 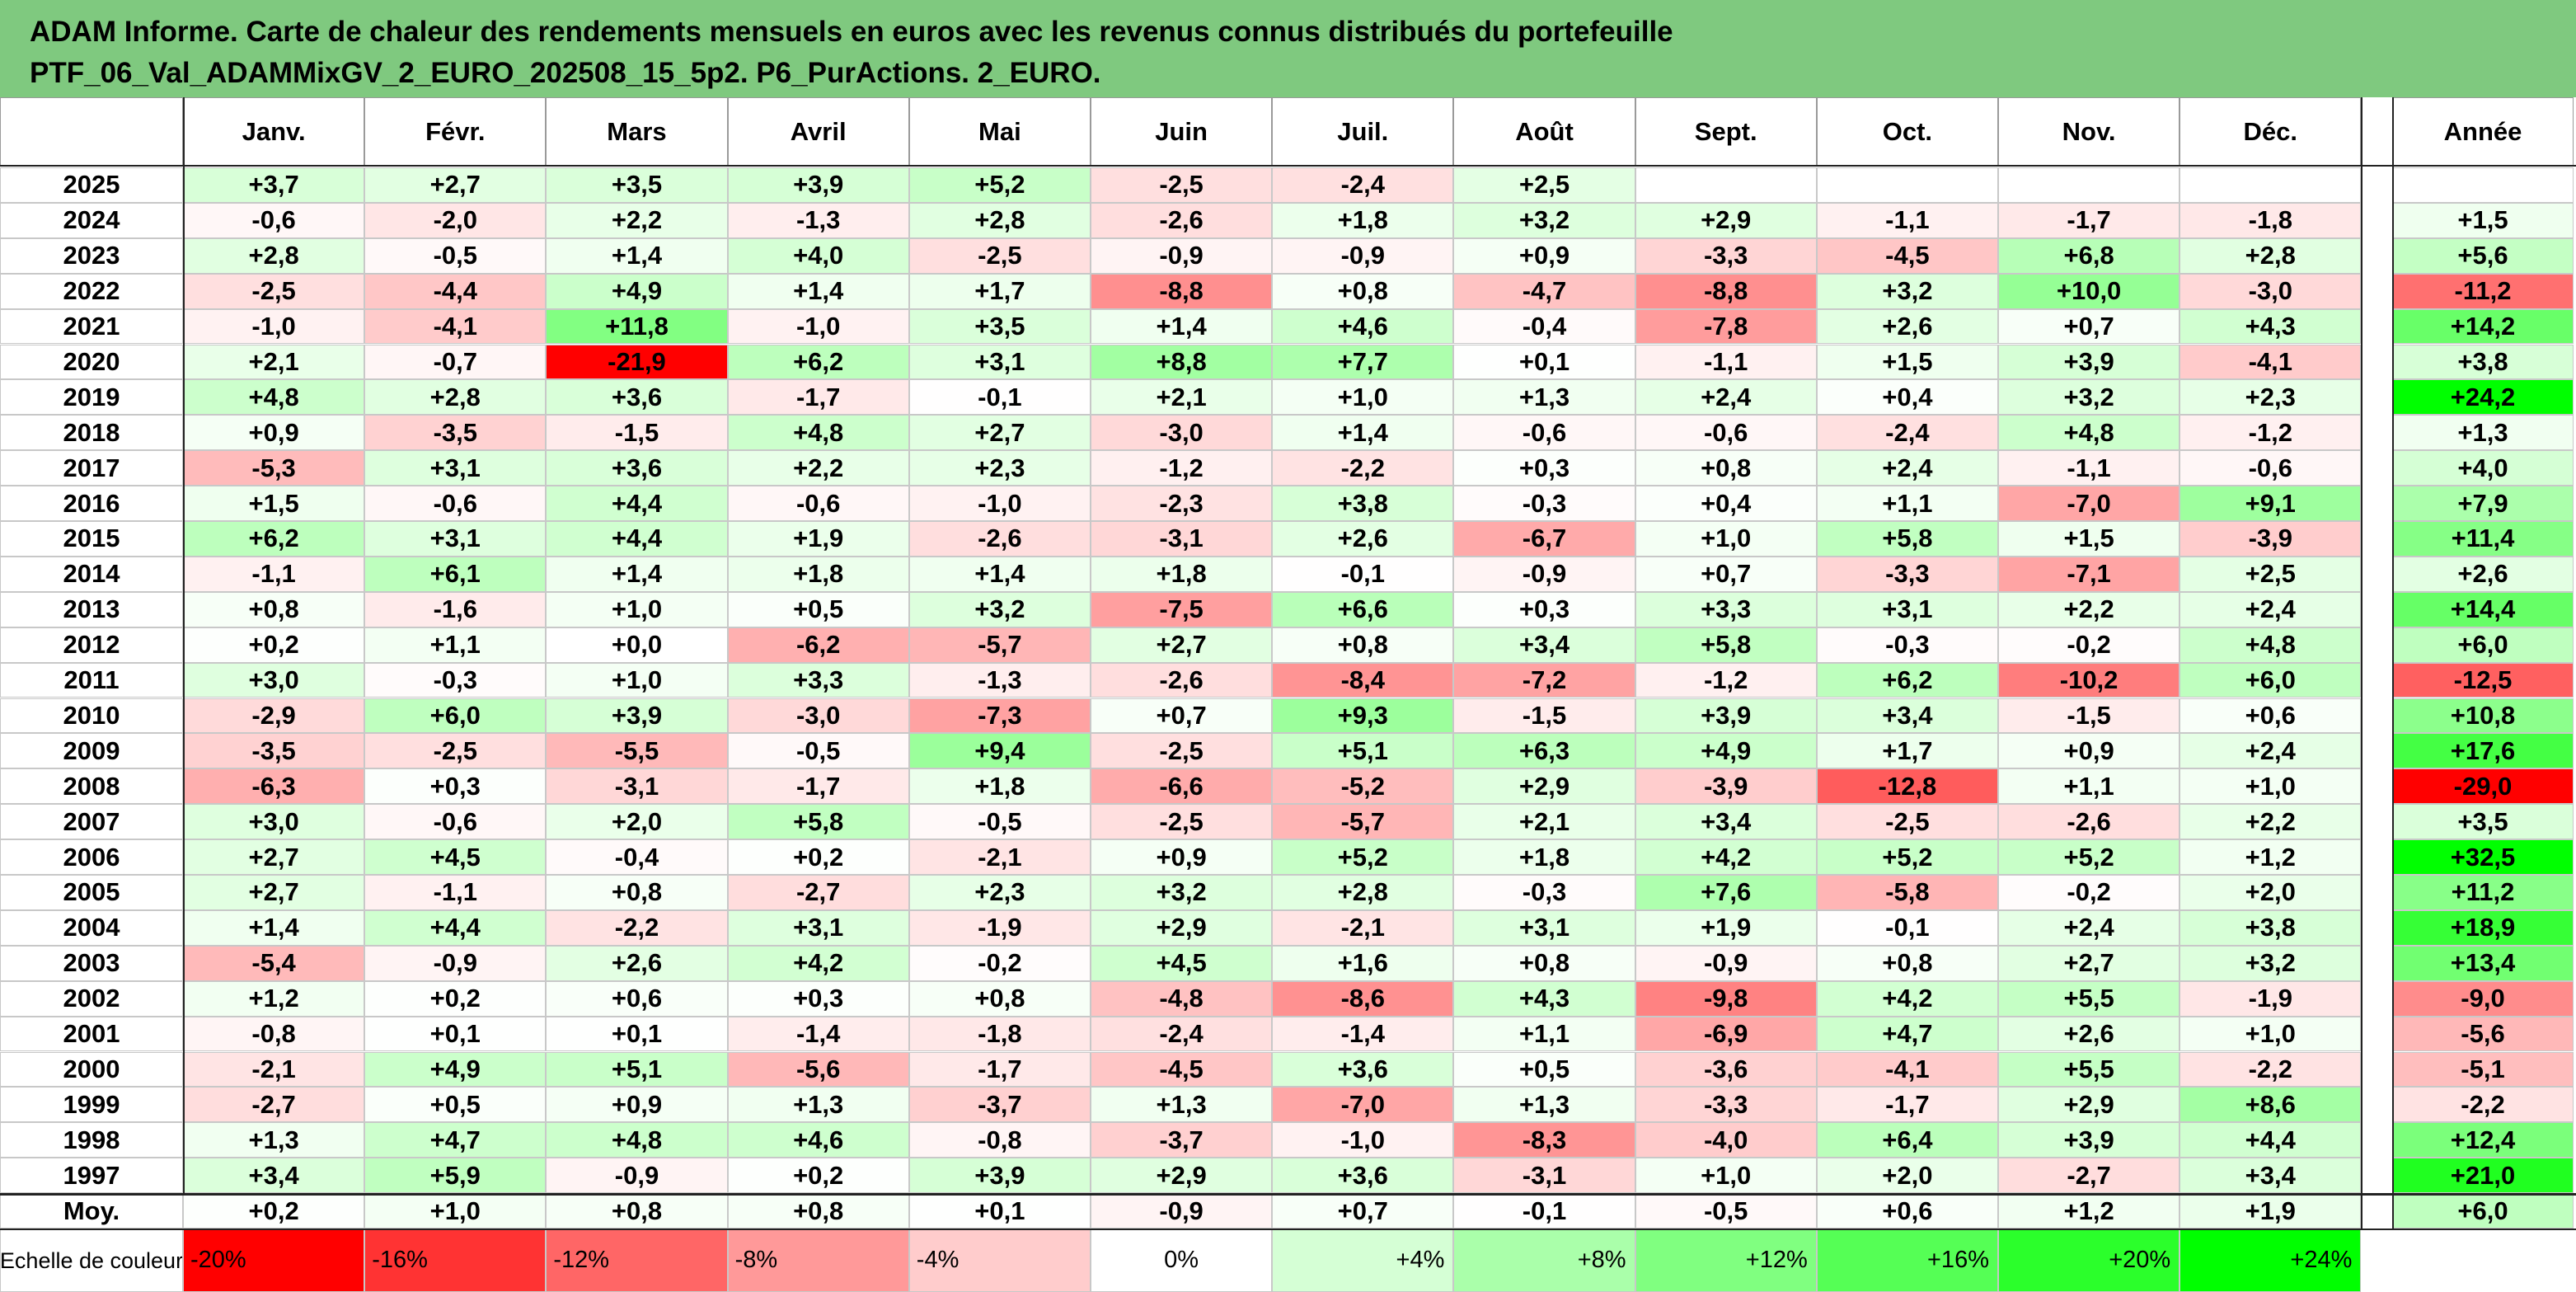 I want to click on row-label-2020: 2020, so click(x=92, y=362).